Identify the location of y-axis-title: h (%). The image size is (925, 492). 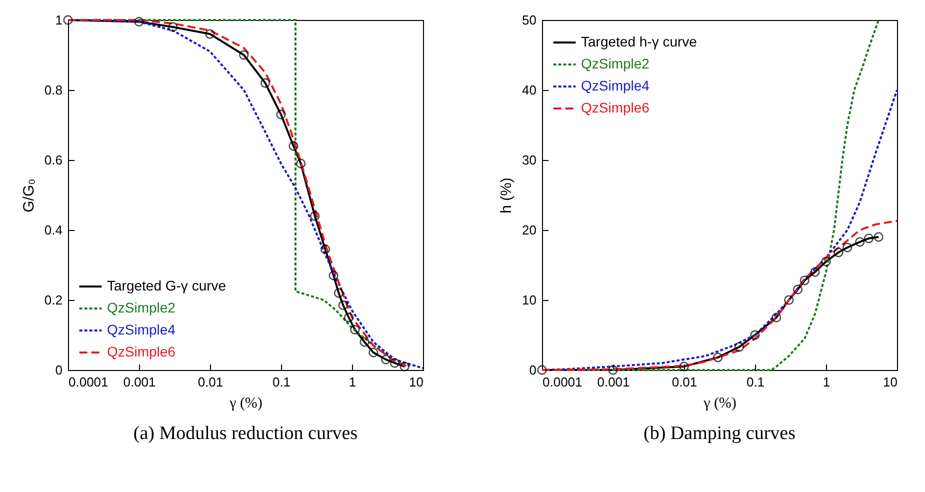
(507, 196).